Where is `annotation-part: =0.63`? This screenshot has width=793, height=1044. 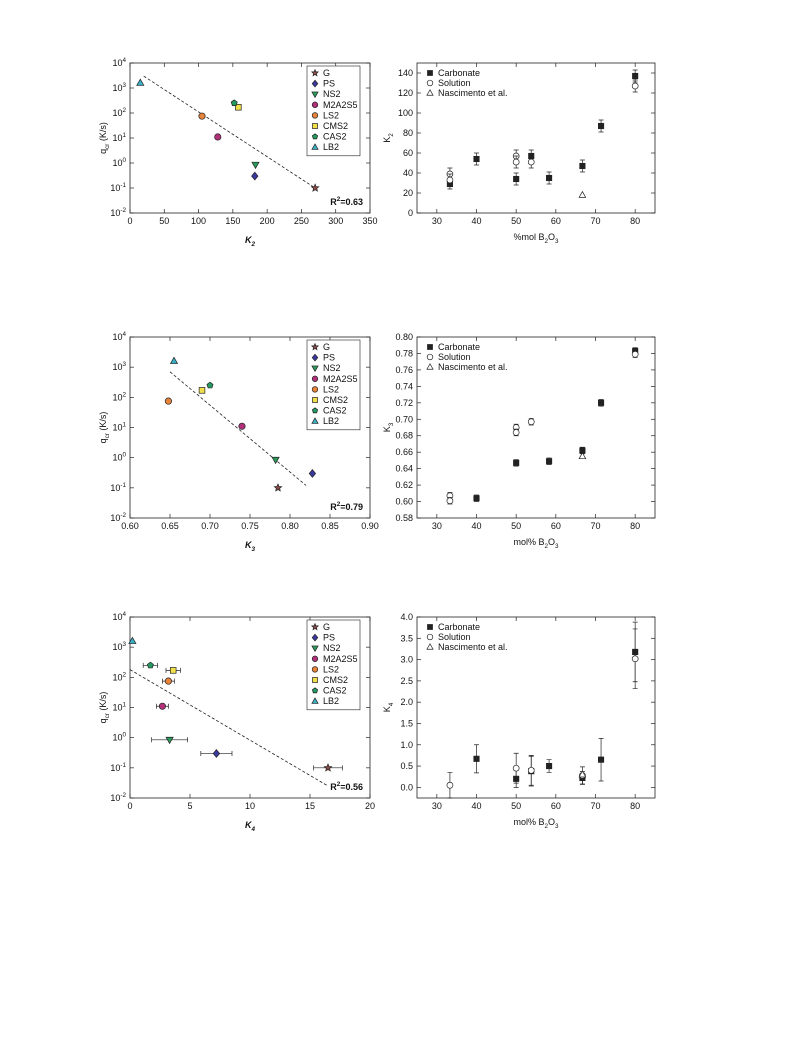
annotation-part: =0.63 is located at coordinates (351, 202).